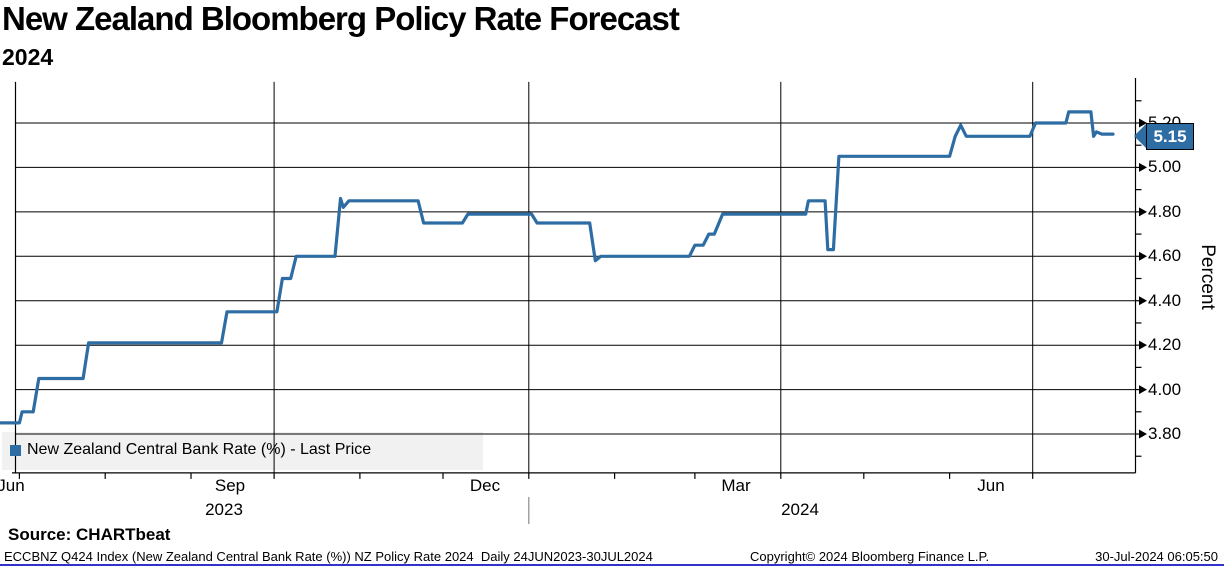 The height and width of the screenshot is (566, 1224). What do you see at coordinates (1165, 211) in the screenshot?
I see `y-tick-label: 4.80` at bounding box center [1165, 211].